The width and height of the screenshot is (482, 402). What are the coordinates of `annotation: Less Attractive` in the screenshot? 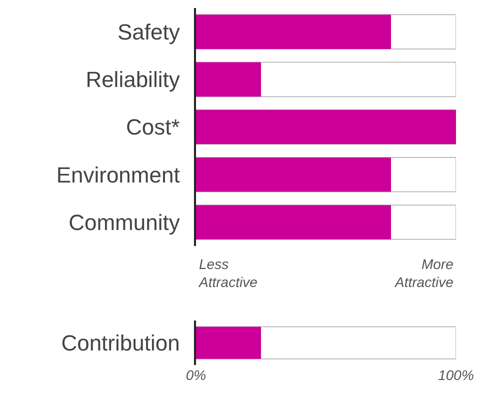 It's located at (228, 273).